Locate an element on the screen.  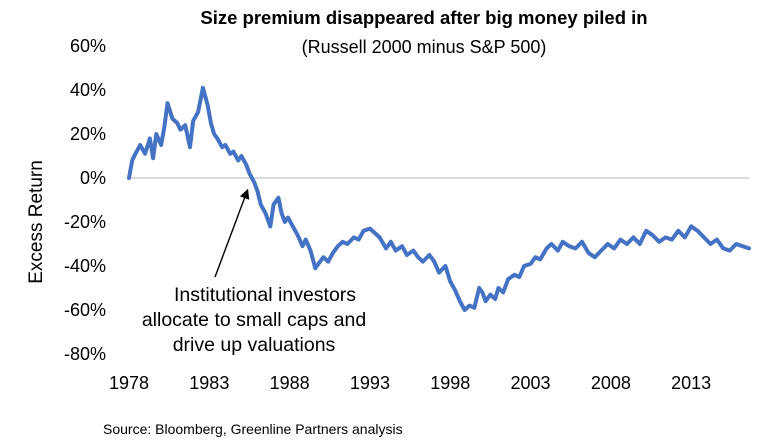
annotation-line-3: drive up valuations is located at coordinates (254, 345).